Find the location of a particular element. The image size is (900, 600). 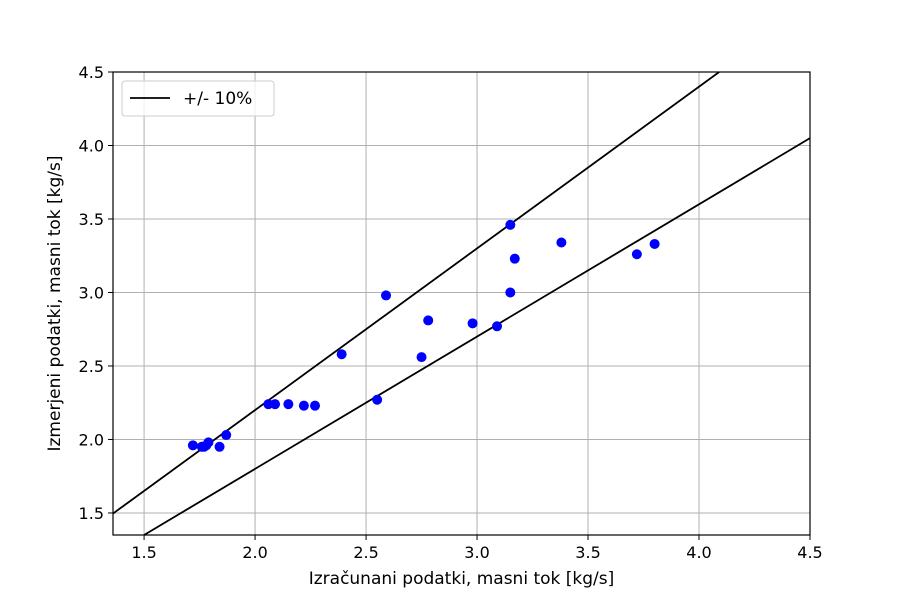

legend: +/- 10% is located at coordinates (198, 98).